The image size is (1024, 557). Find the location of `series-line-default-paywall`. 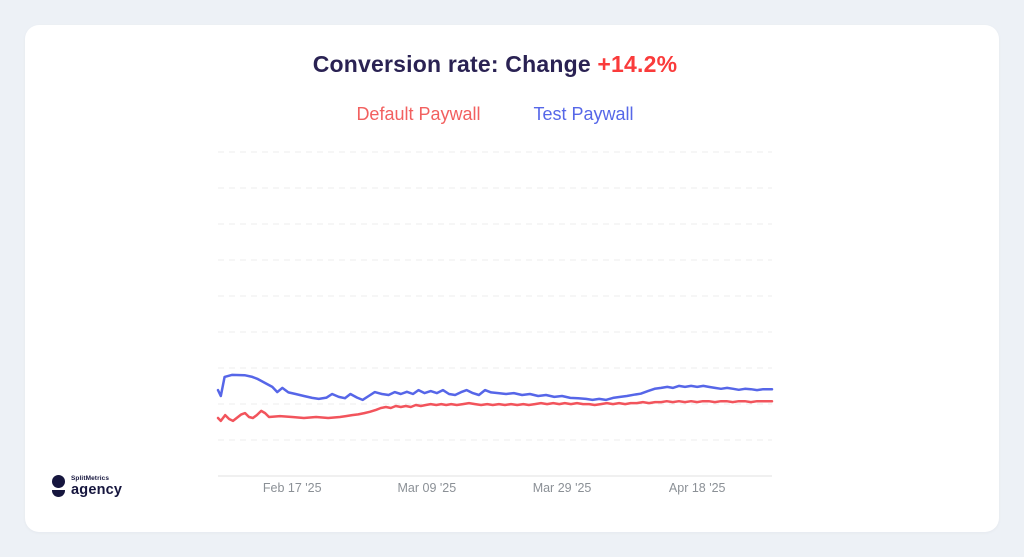

series-line-default-paywall is located at coordinates (495, 411).